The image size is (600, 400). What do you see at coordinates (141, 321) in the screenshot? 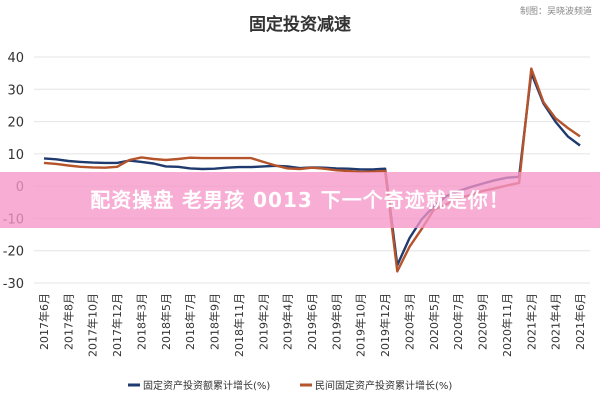
I see `x-tick-label: 2018年3月` at bounding box center [141, 321].